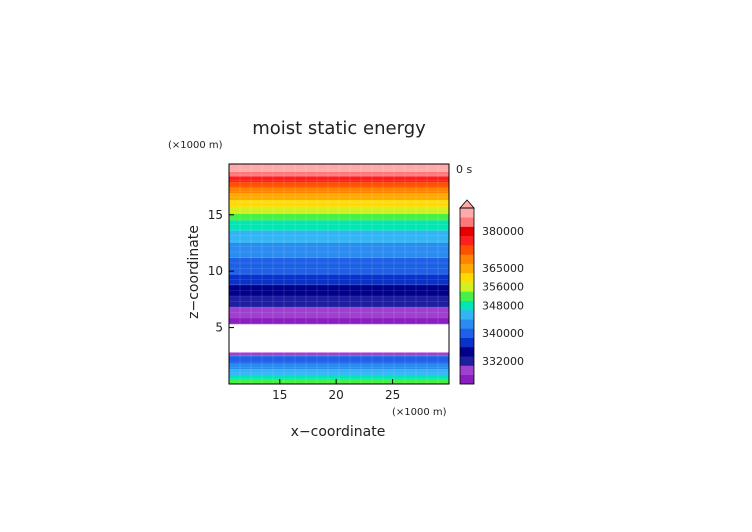 Image resolution: width=752 pixels, height=532 pixels. I want to click on y-tick-label: 10, so click(215, 271).